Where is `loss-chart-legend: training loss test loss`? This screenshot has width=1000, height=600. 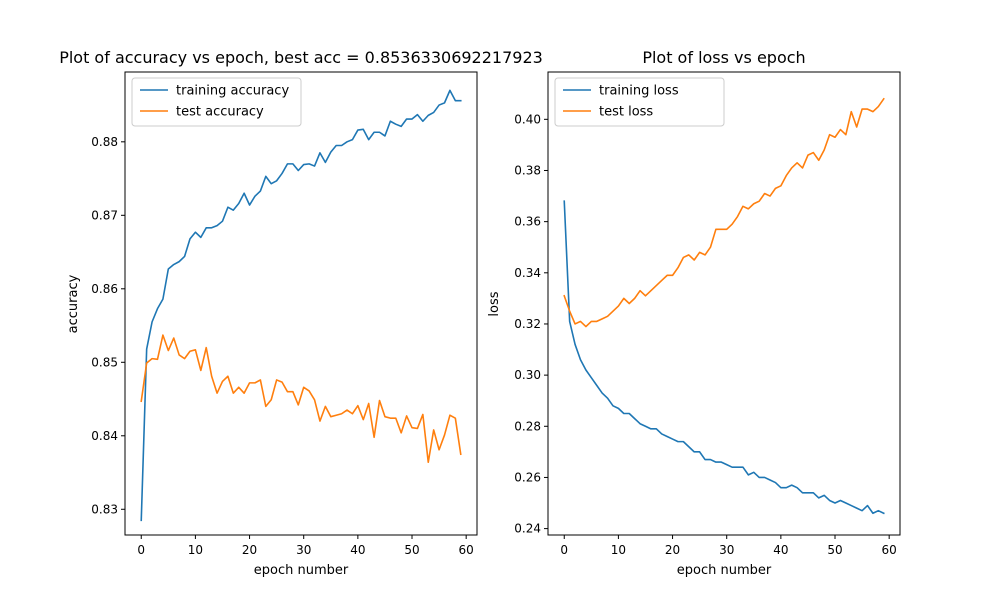
loss-chart-legend: training loss test loss is located at coordinates (639, 102).